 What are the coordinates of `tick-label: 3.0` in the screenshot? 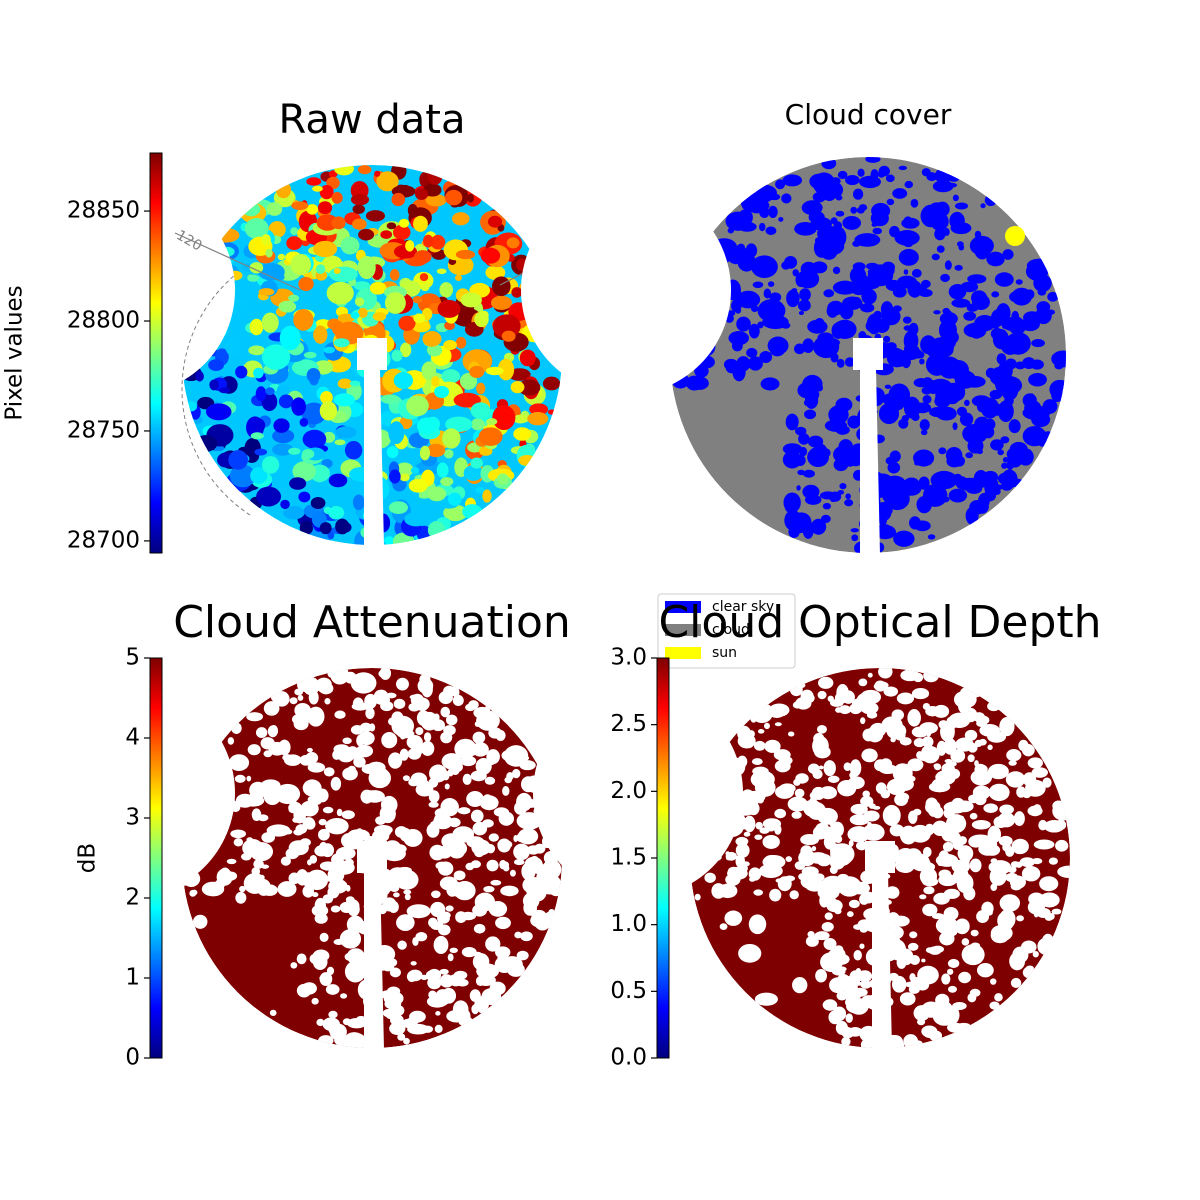 It's located at (628, 658).